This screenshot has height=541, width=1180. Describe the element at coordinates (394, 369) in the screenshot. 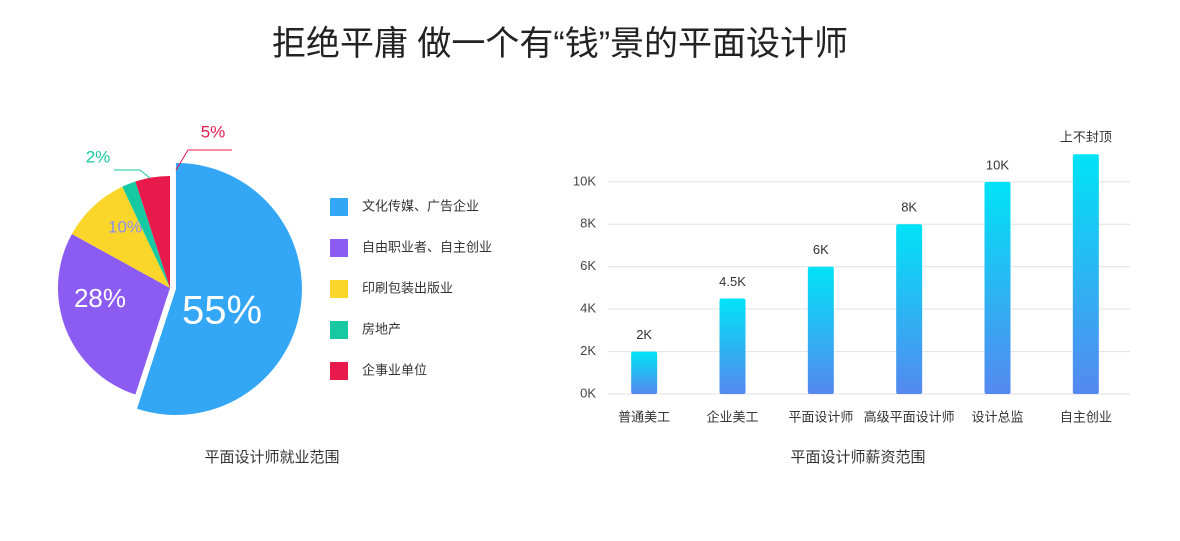

I see `legend-label: 企事业单位` at that location.